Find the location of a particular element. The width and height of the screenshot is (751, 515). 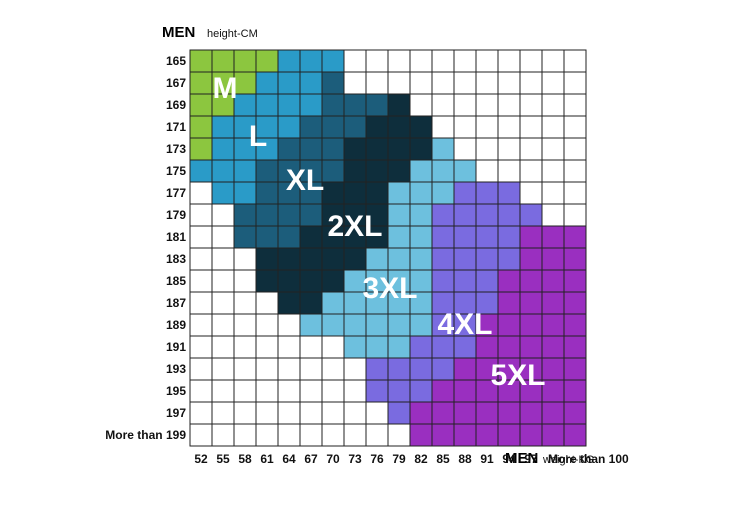

row-label: More than 199 is located at coordinates (145, 435).